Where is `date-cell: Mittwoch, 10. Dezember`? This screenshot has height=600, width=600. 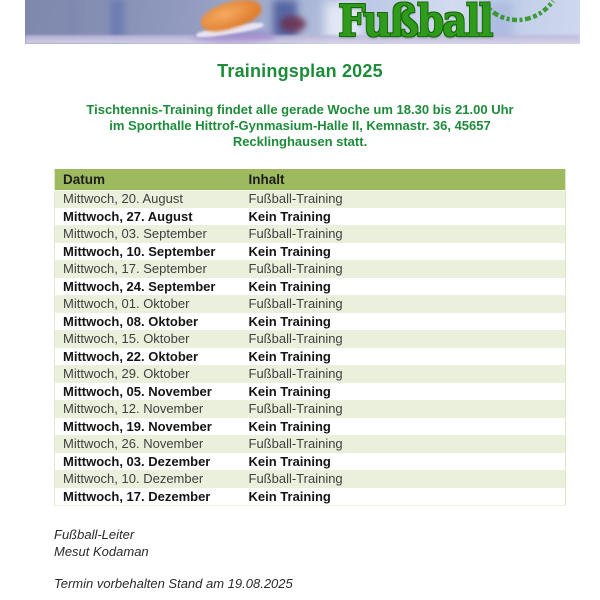
date-cell: Mittwoch, 10. Dezember is located at coordinates (147, 479).